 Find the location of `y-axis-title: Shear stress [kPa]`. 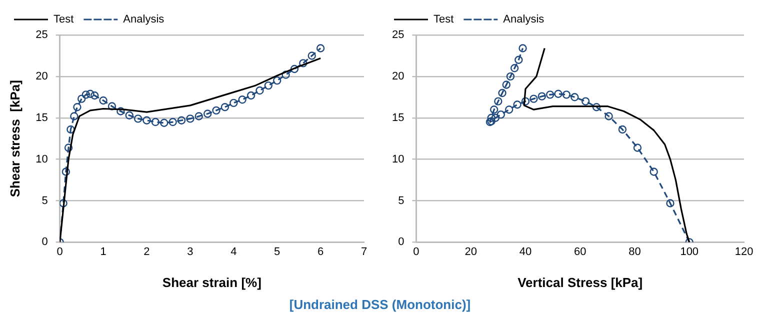

y-axis-title: Shear stress [kPa] is located at coordinates (14, 139).